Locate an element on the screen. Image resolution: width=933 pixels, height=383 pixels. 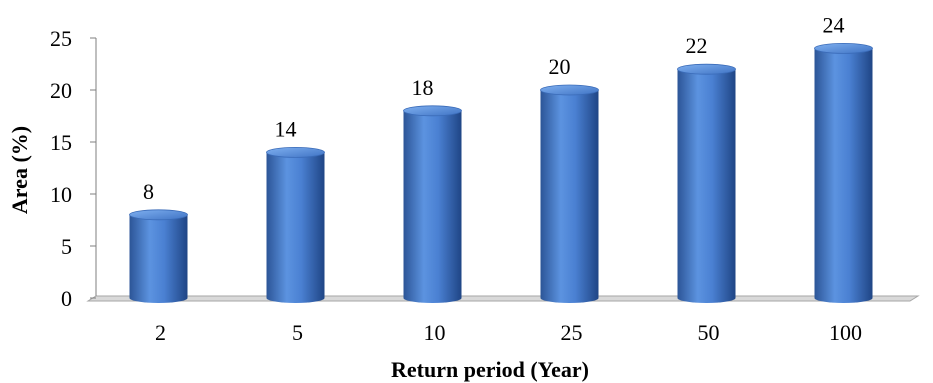
y-tick-label: 15 is located at coordinates (61, 142).